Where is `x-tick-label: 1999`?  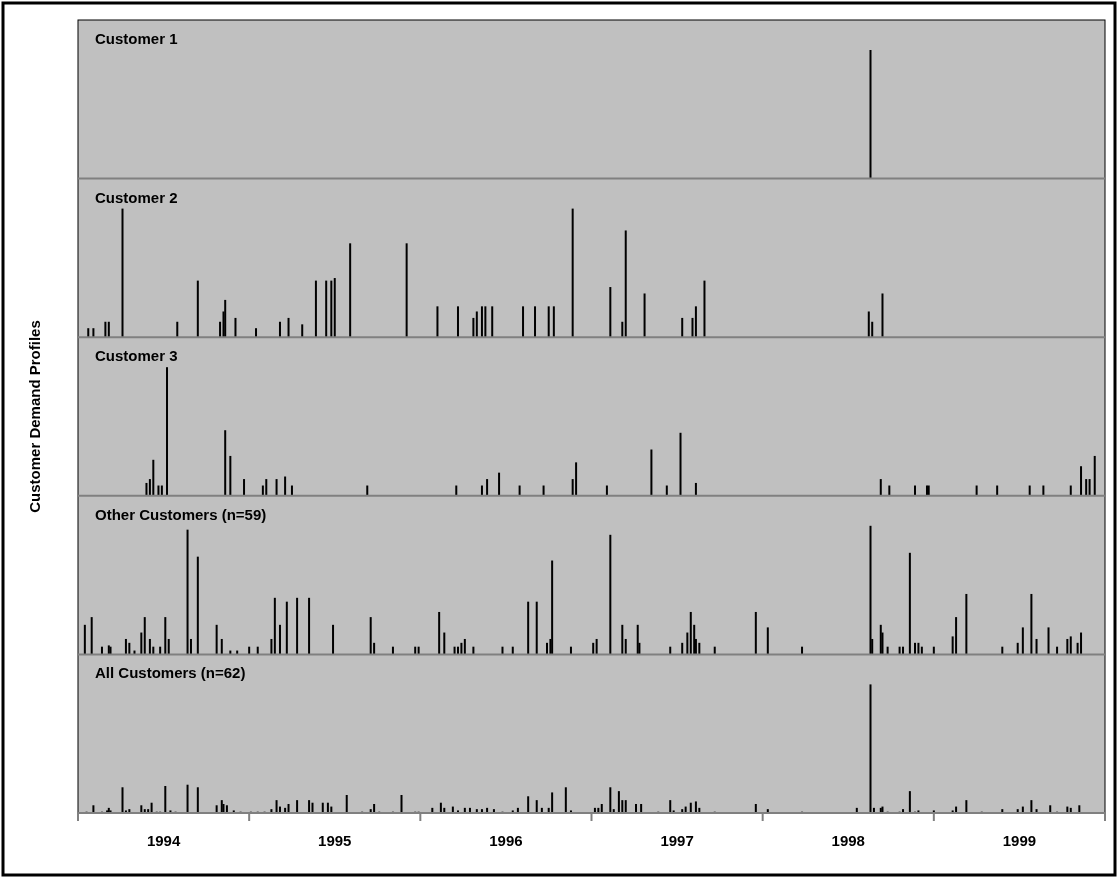
x-tick-label: 1999 is located at coordinates (1019, 840).